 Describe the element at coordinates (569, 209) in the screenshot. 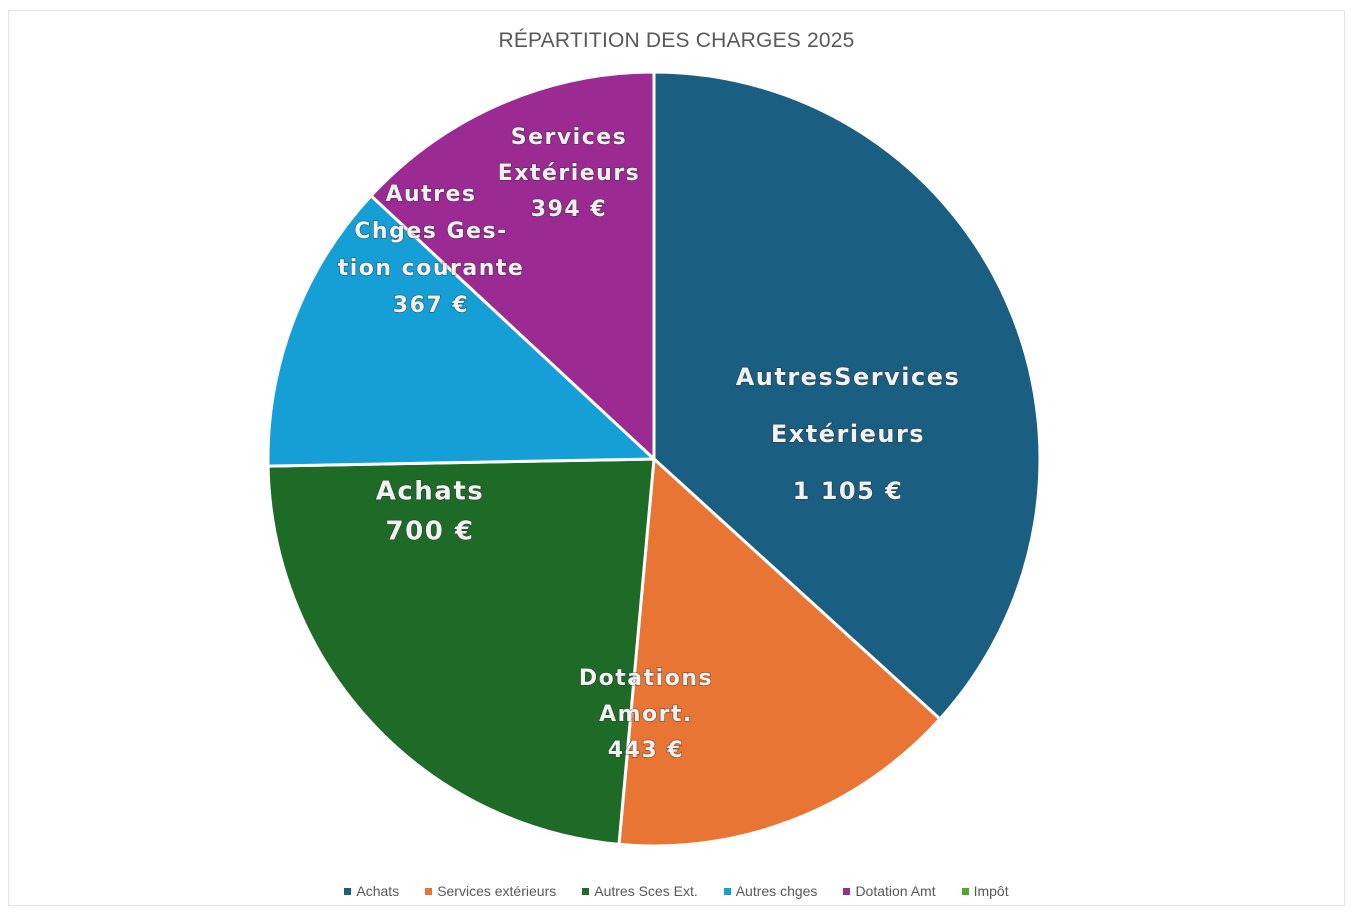

I see `slice-label-line: 394 €` at that location.